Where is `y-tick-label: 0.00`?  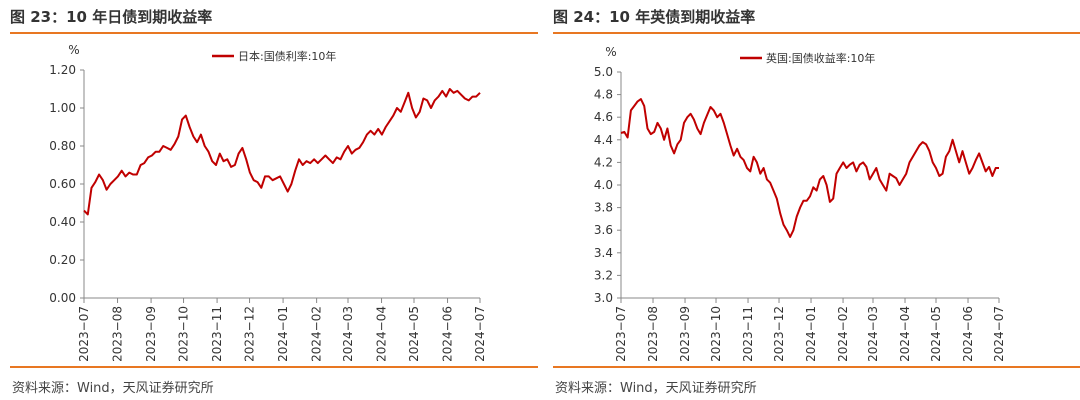 y-tick-label: 0.00 is located at coordinates (62, 298).